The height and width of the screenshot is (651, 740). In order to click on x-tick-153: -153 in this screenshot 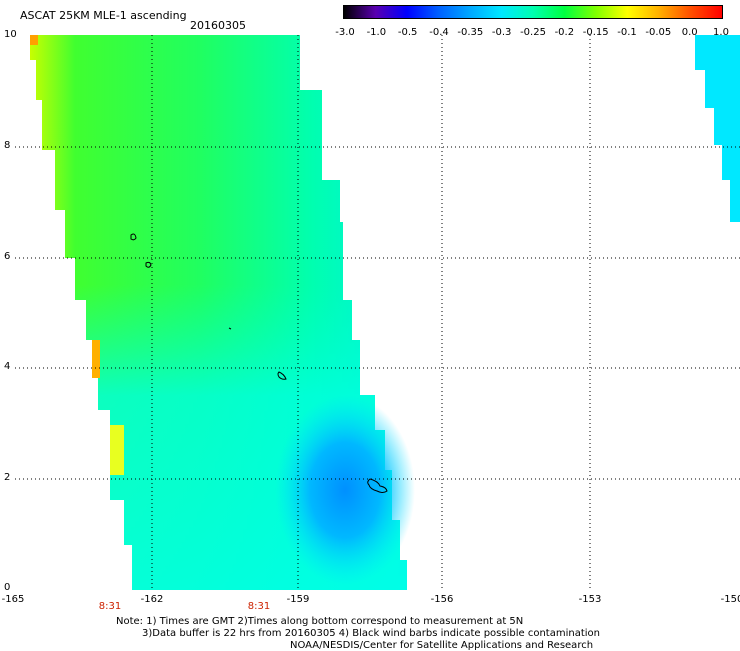, I will do `click(590, 599)`.